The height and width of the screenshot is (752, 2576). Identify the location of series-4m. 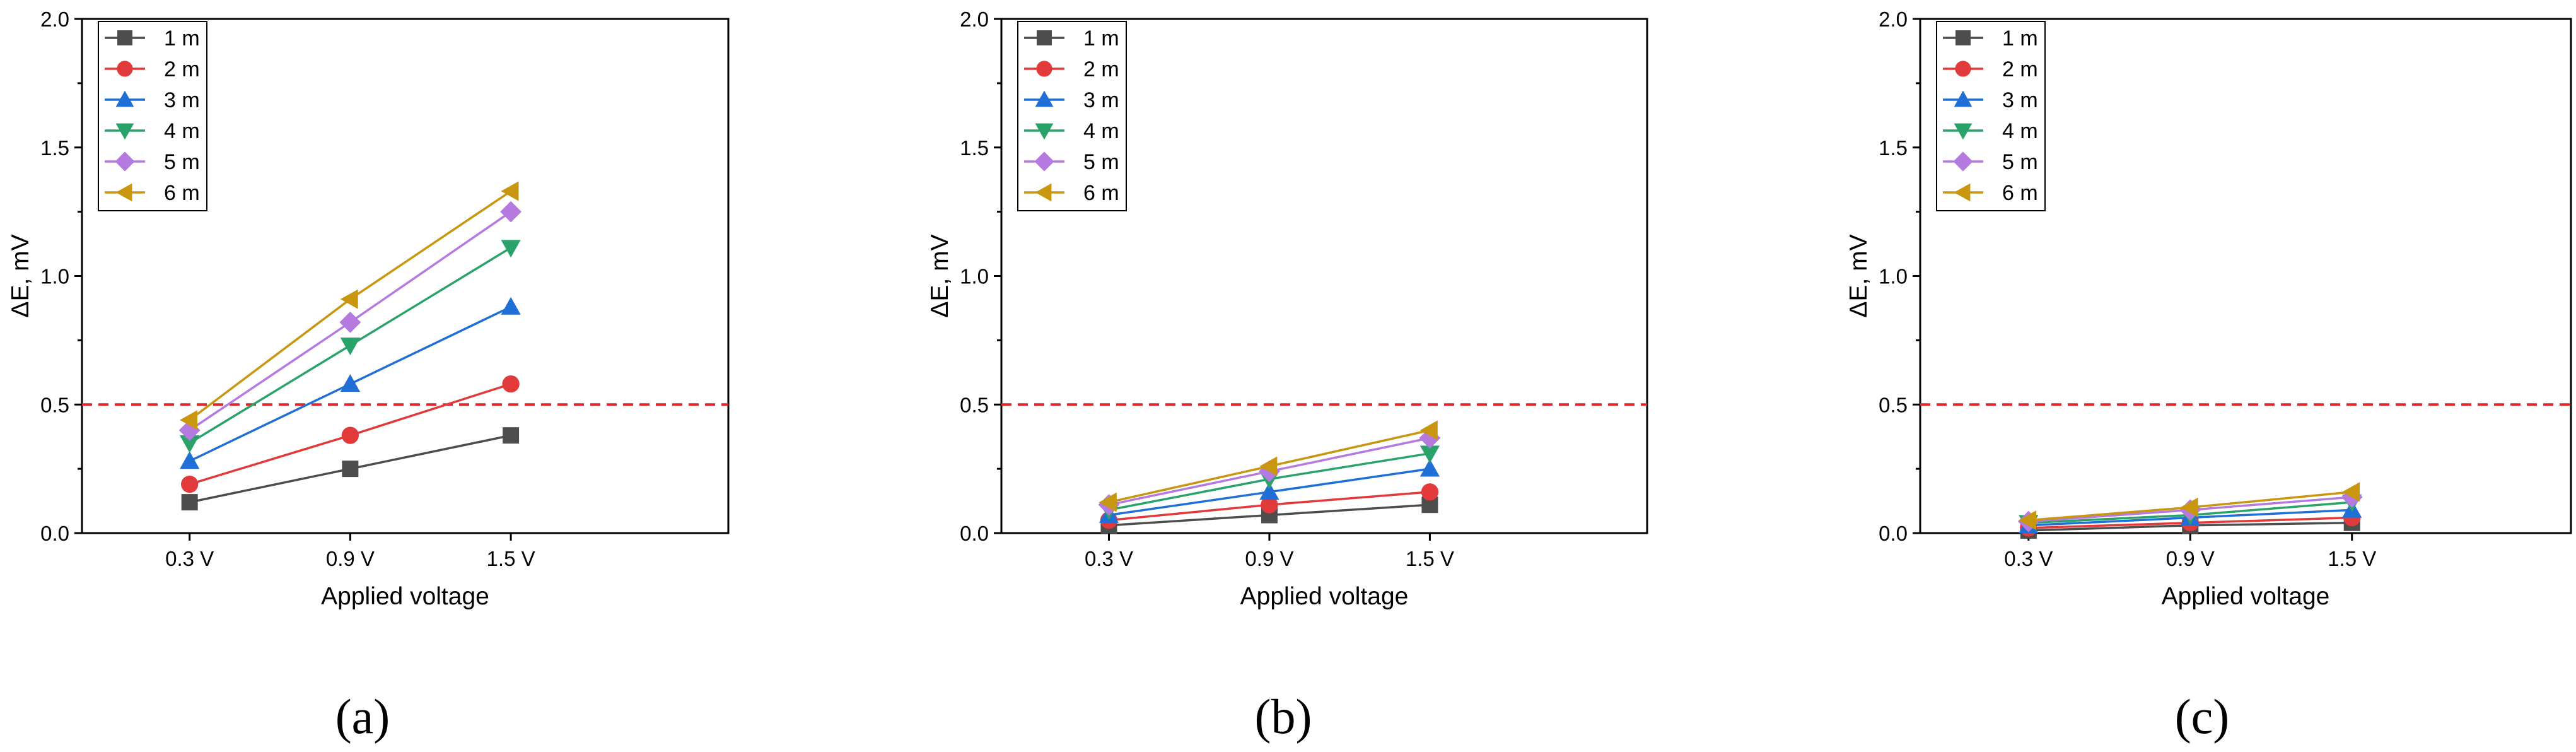
(351, 346).